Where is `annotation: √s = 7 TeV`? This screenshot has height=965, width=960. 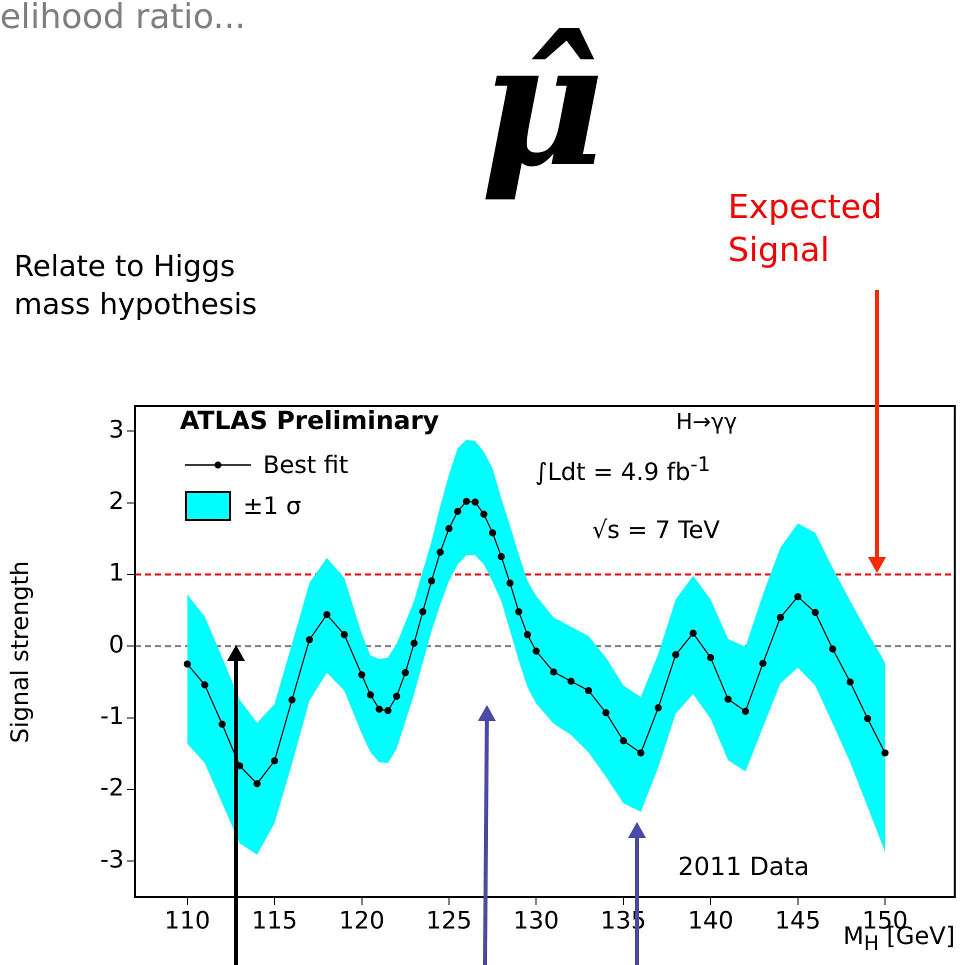 annotation: √s = 7 TeV is located at coordinates (656, 530).